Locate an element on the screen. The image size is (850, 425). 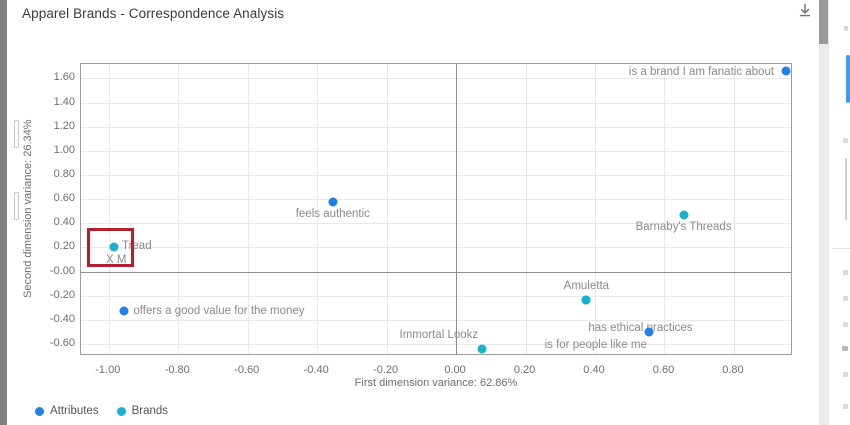
x-axis-title: First dimension variance: 62.86% is located at coordinates (436, 383).